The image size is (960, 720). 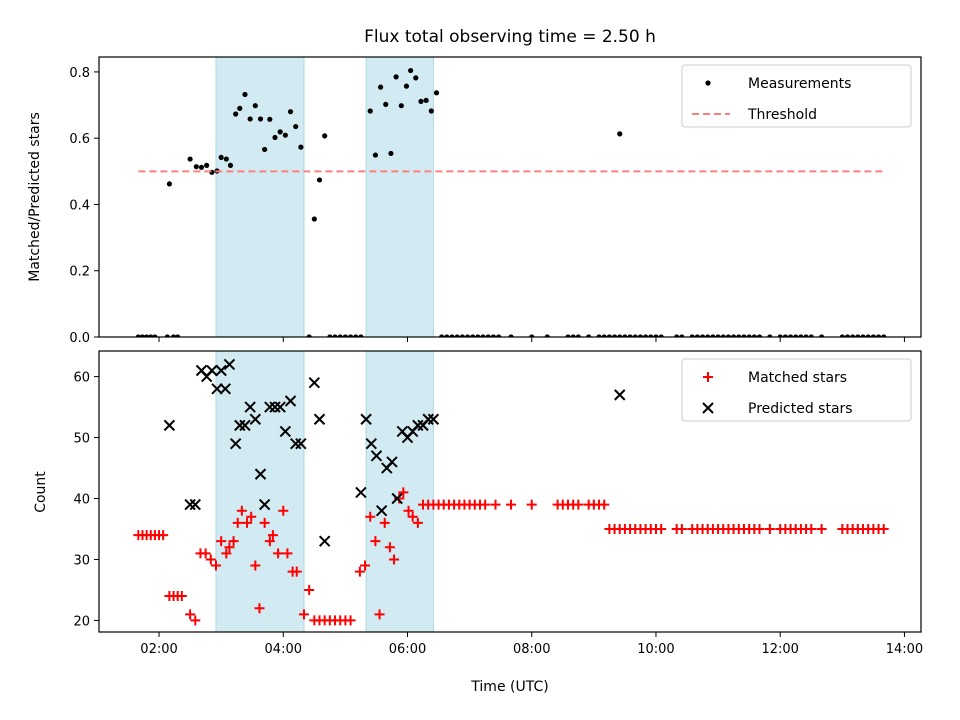 What do you see at coordinates (799, 84) in the screenshot?
I see `legend-label: Measurements` at bounding box center [799, 84].